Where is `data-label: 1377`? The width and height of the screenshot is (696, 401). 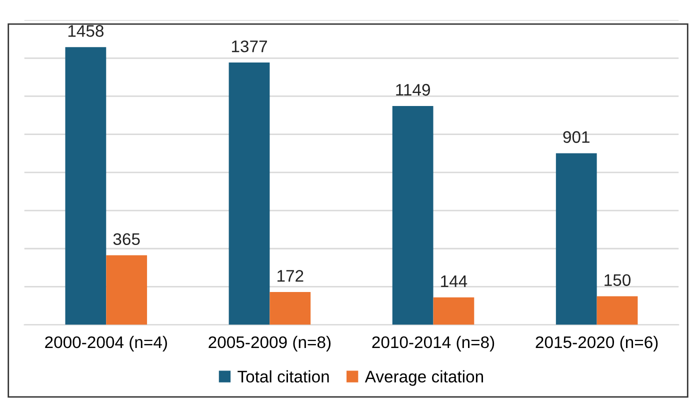
data-label: 1377 is located at coordinates (249, 46).